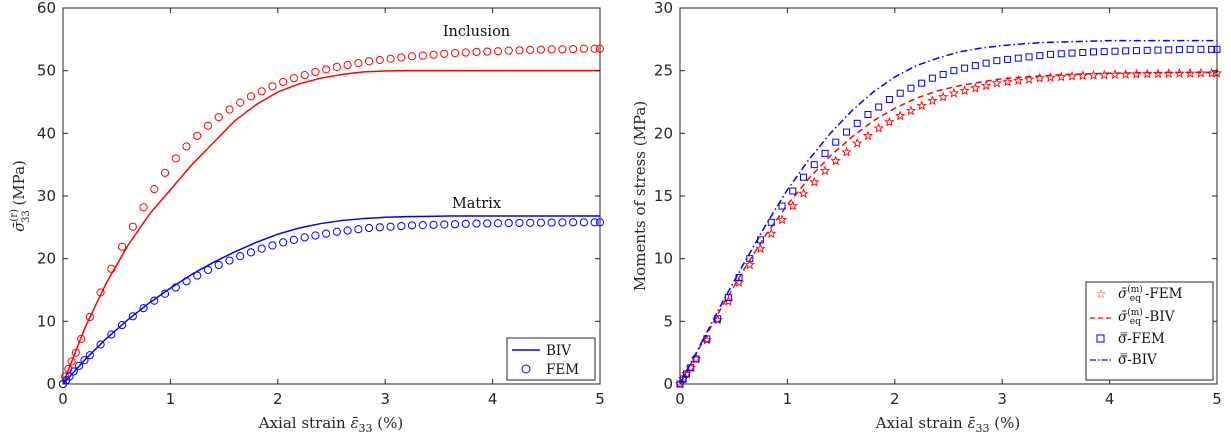  Describe the element at coordinates (20, 196) in the screenshot. I see `svg-text: σ̄(r)33 (MPa)` at that location.